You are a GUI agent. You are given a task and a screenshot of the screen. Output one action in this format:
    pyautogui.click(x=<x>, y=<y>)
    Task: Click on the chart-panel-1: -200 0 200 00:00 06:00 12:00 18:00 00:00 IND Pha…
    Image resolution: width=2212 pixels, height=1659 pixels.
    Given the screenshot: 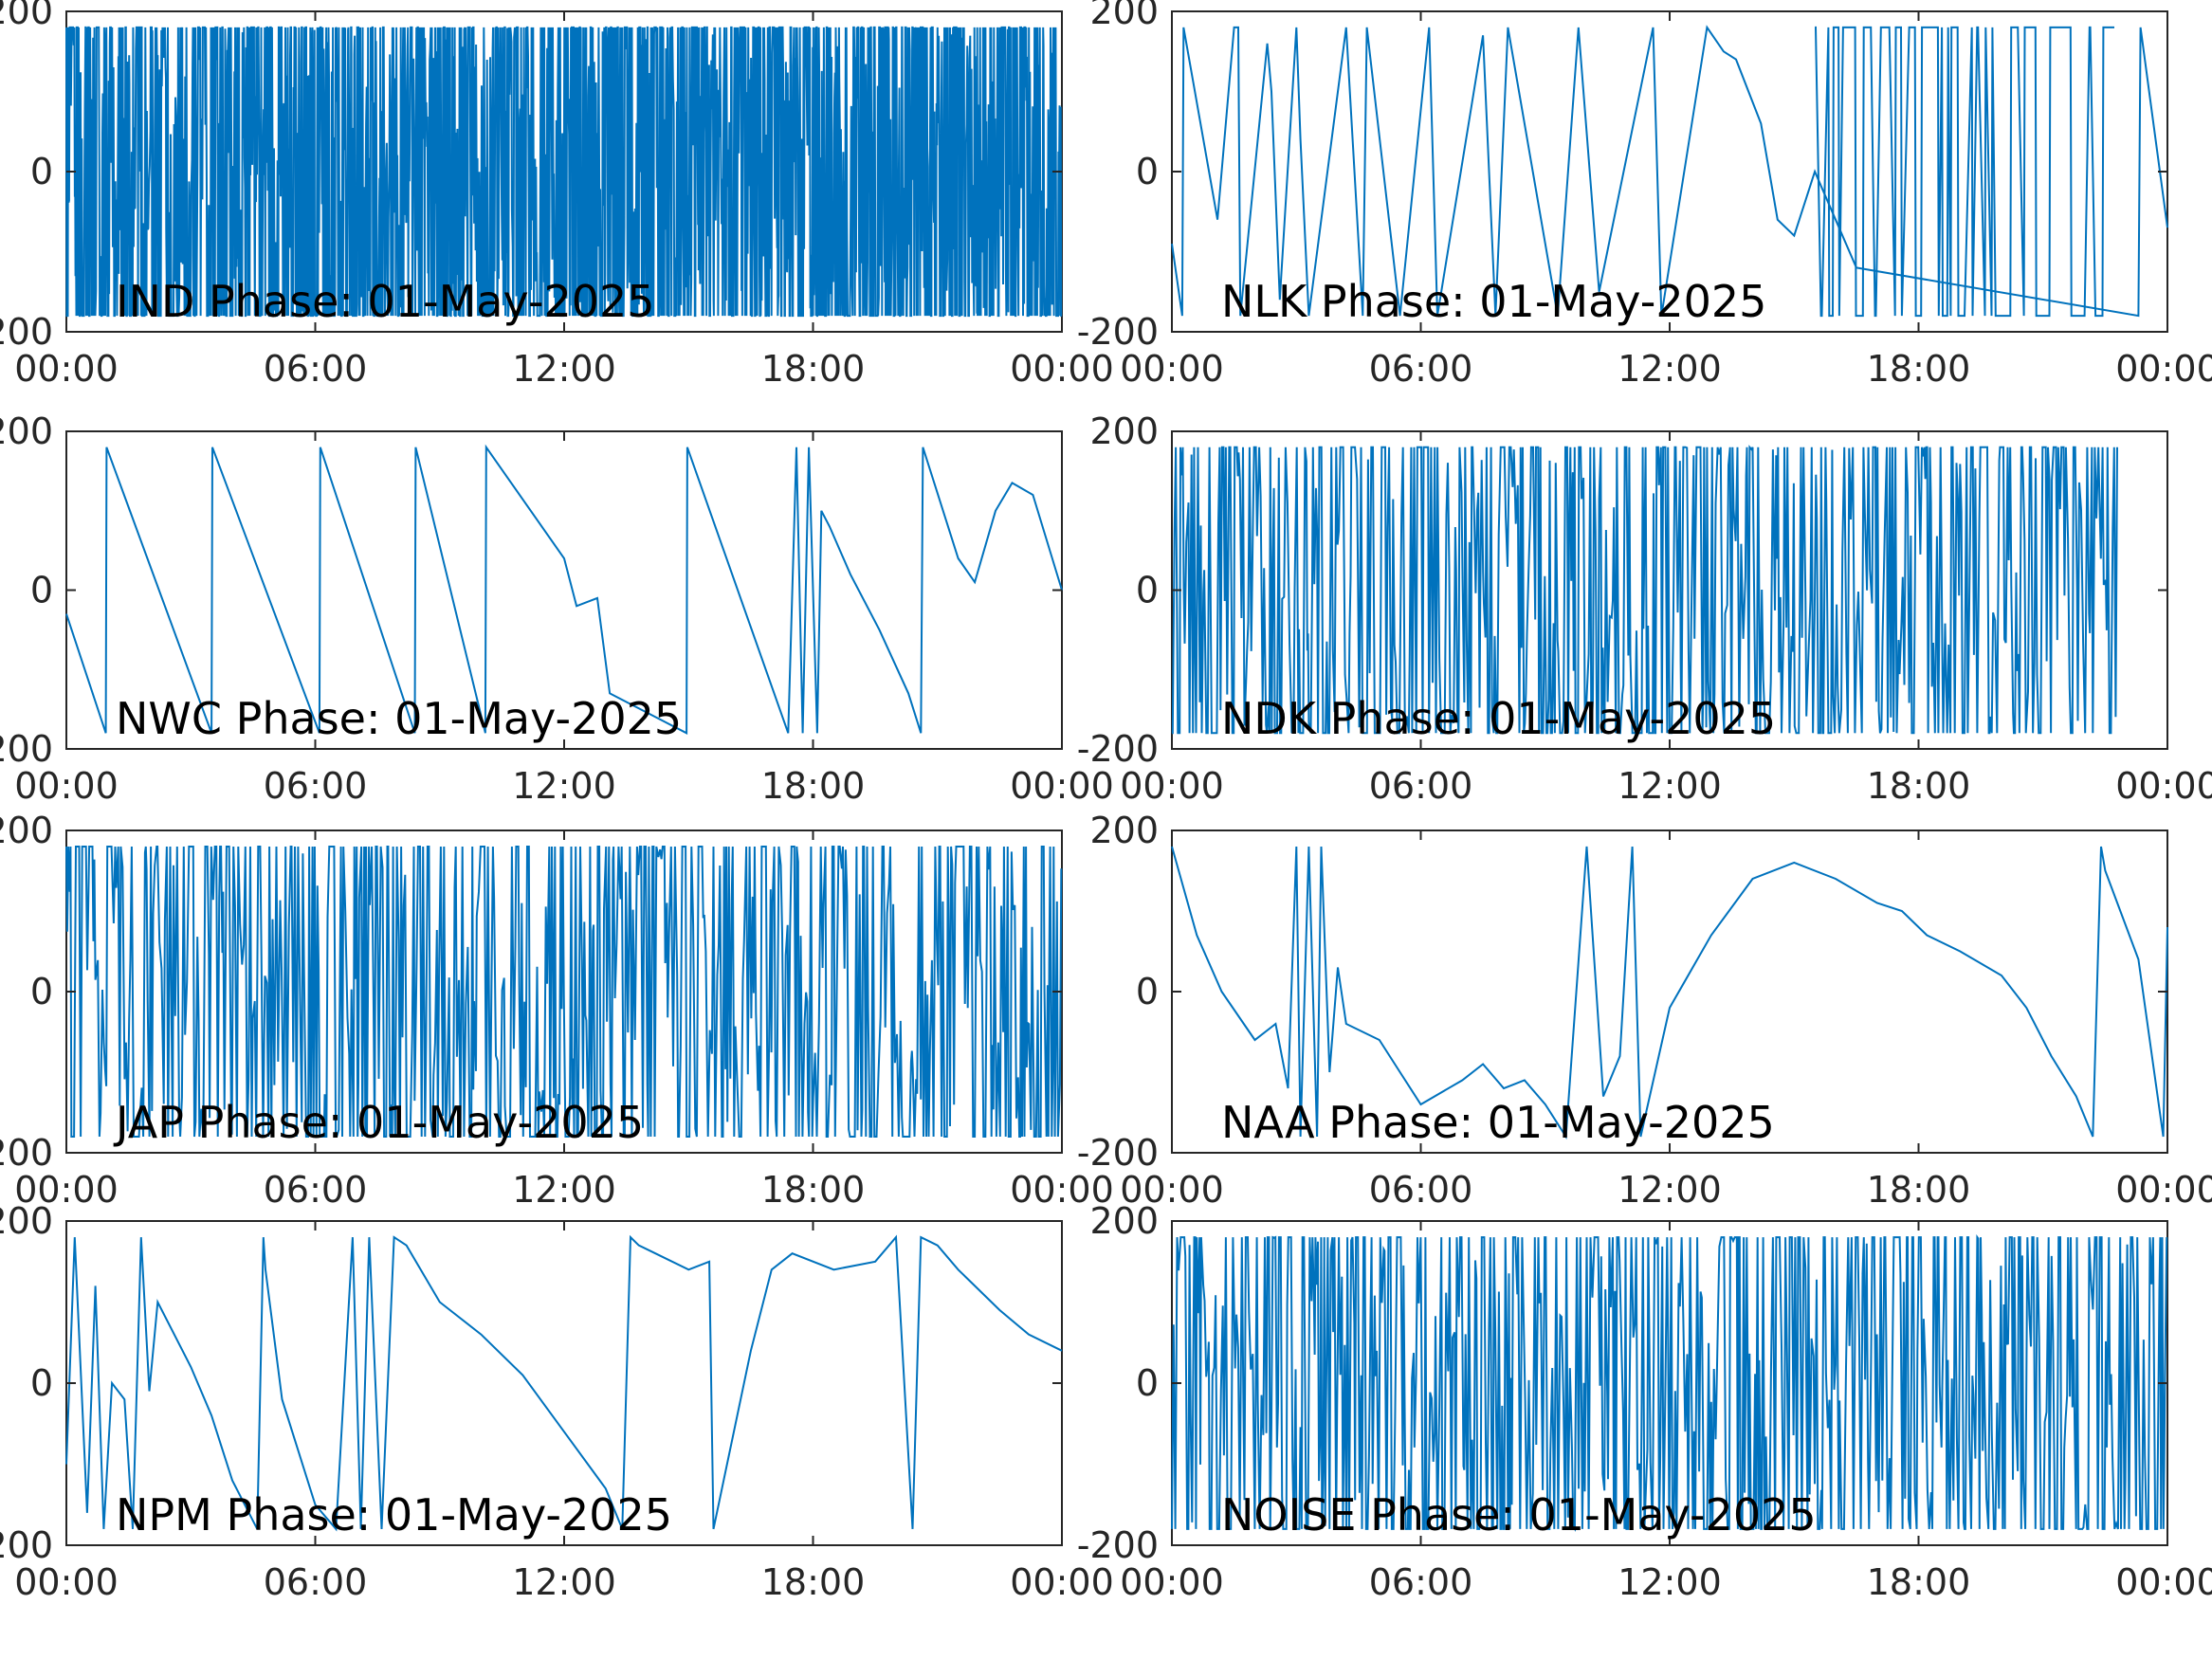 What is the action you would take?
    pyautogui.click(x=557, y=195)
    